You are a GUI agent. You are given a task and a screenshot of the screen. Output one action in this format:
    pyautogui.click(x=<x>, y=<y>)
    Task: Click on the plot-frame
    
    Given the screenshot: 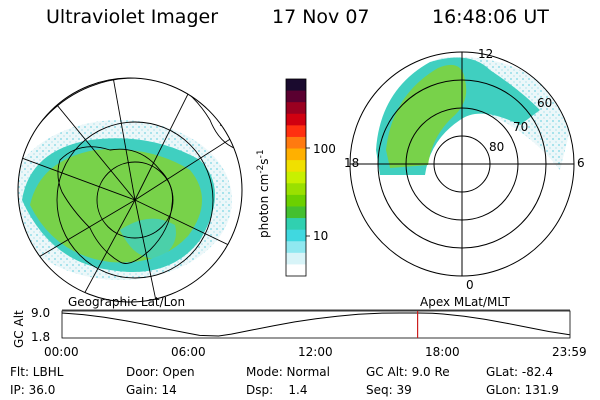 What is the action you would take?
    pyautogui.click(x=316, y=324)
    